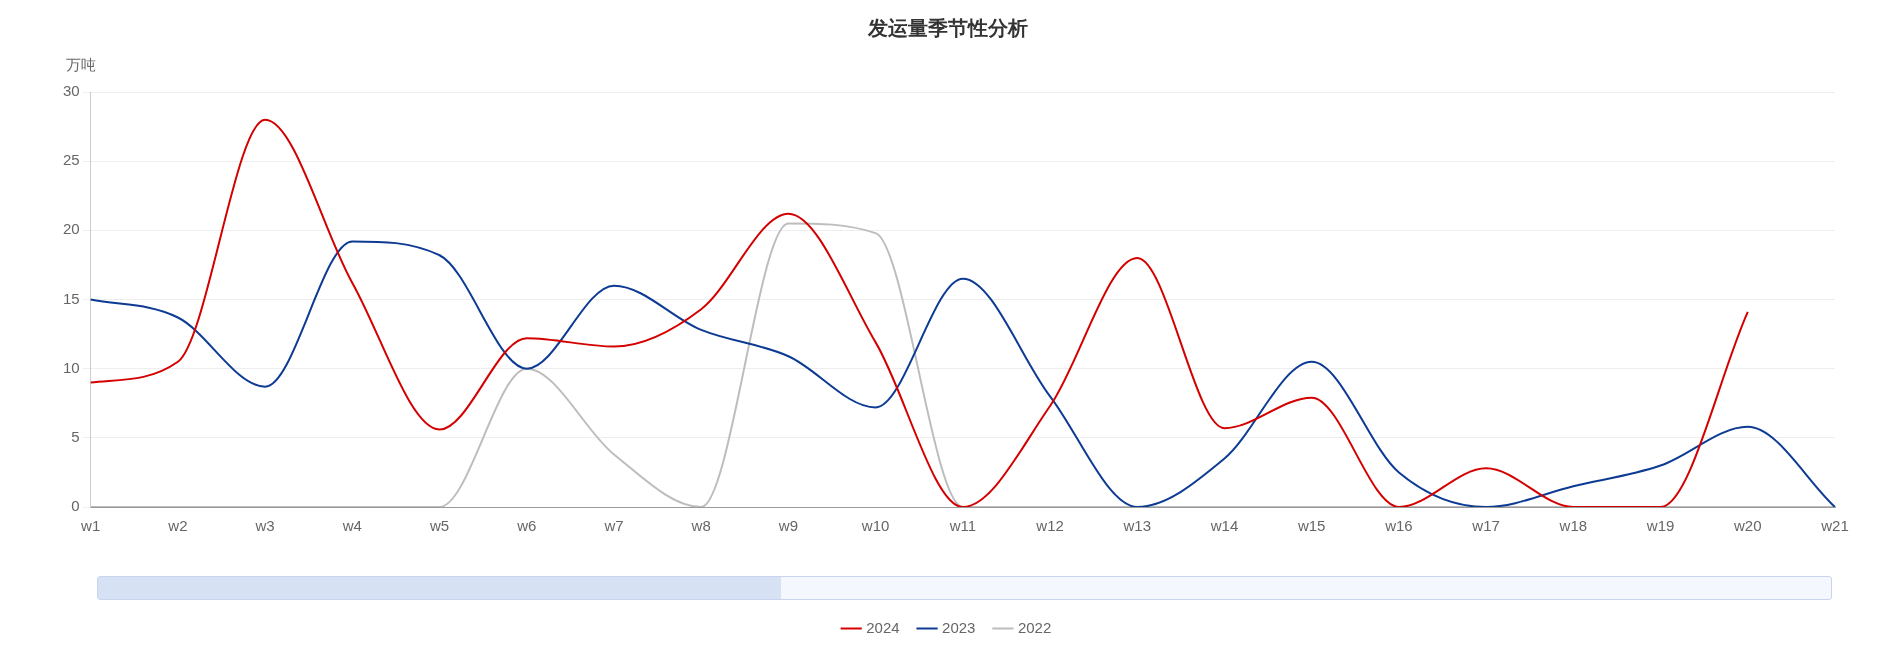 The height and width of the screenshot is (652, 1890). I want to click on x-tick-label: w14, so click(1224, 526).